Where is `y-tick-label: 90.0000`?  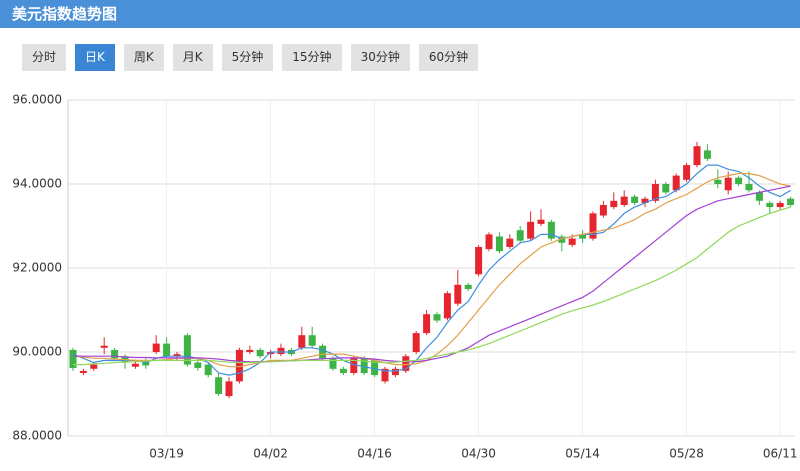 y-tick-label: 90.0000 is located at coordinates (37, 352).